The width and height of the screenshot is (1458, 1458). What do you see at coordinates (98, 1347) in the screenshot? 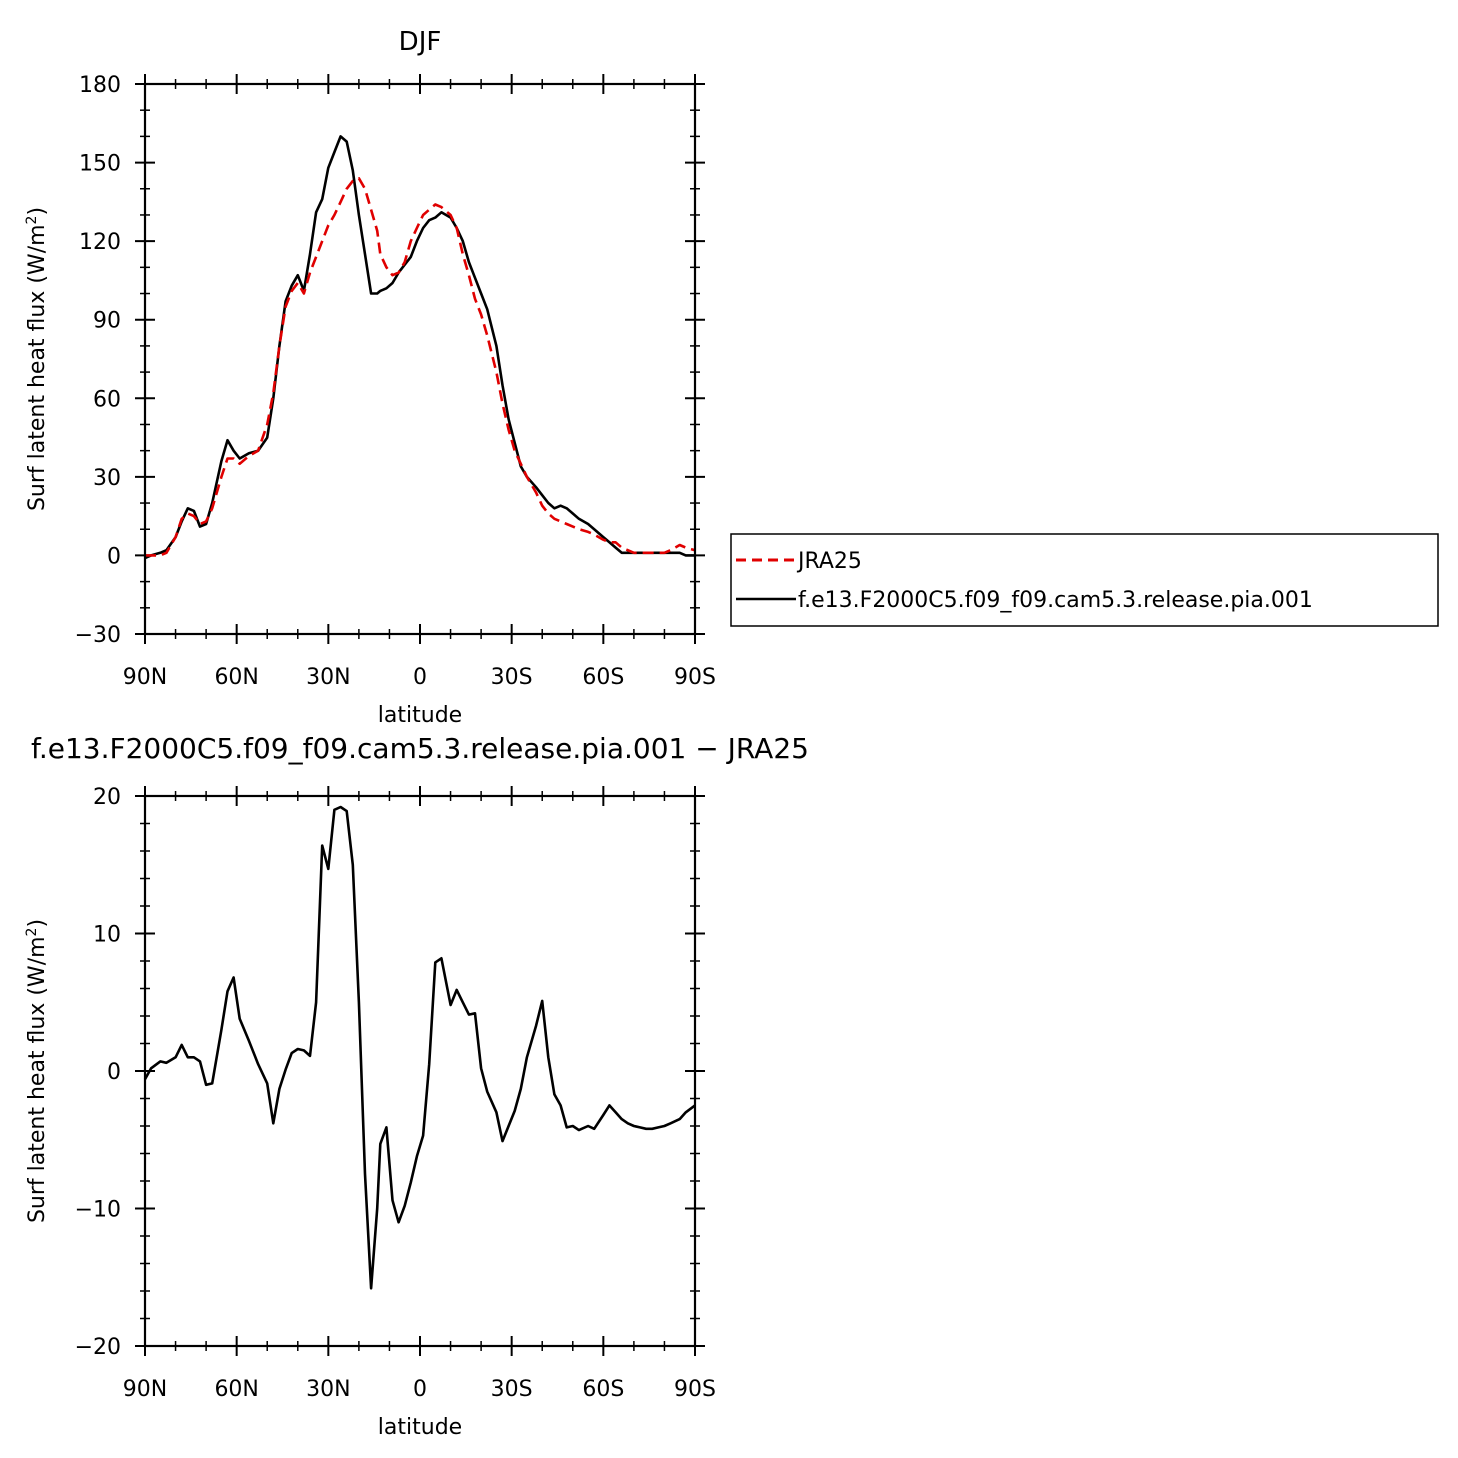
I see `bottom-y-tick-label: −20` at bounding box center [98, 1347].